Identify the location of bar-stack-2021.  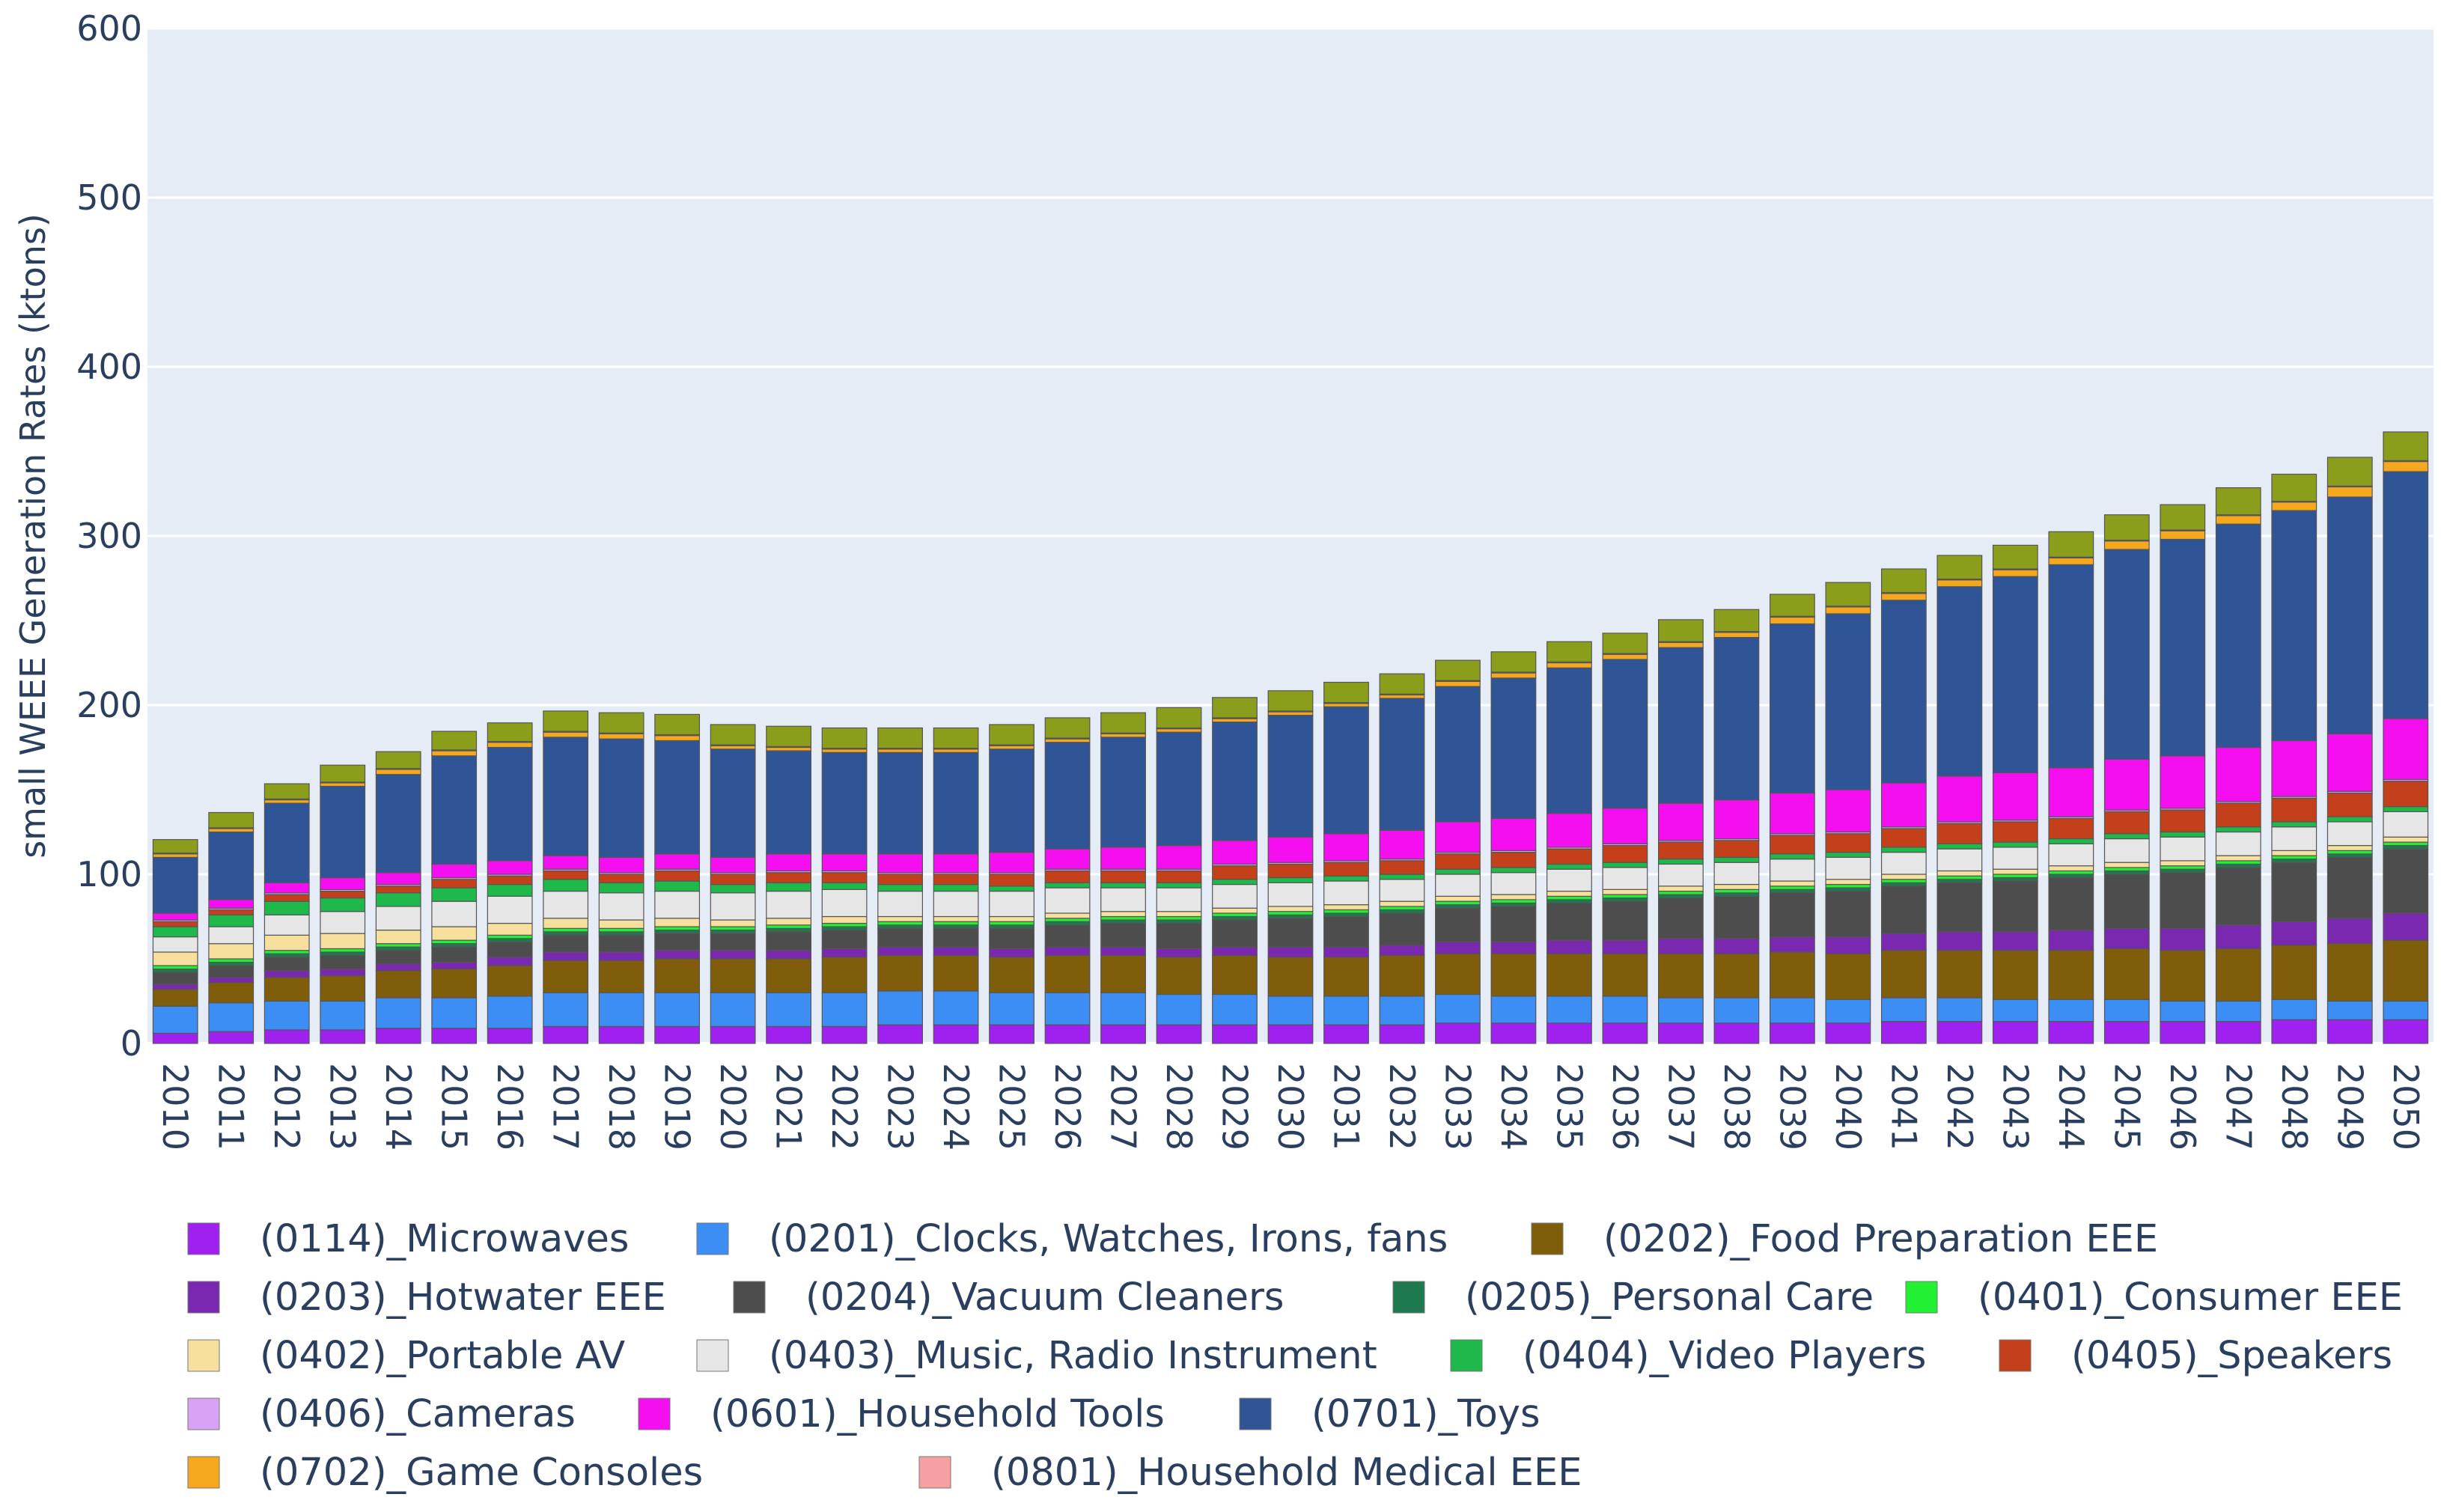
(789, 884).